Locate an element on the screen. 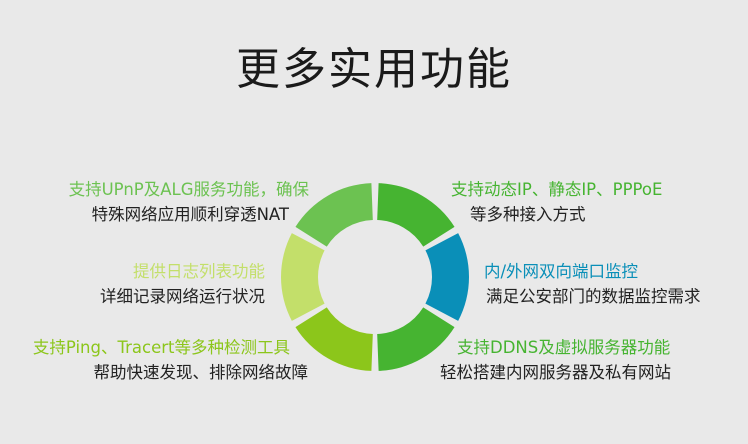 This screenshot has height=444, width=748. feature-detail-dynamic-ip: 等多种接入方式 is located at coordinates (528, 214).